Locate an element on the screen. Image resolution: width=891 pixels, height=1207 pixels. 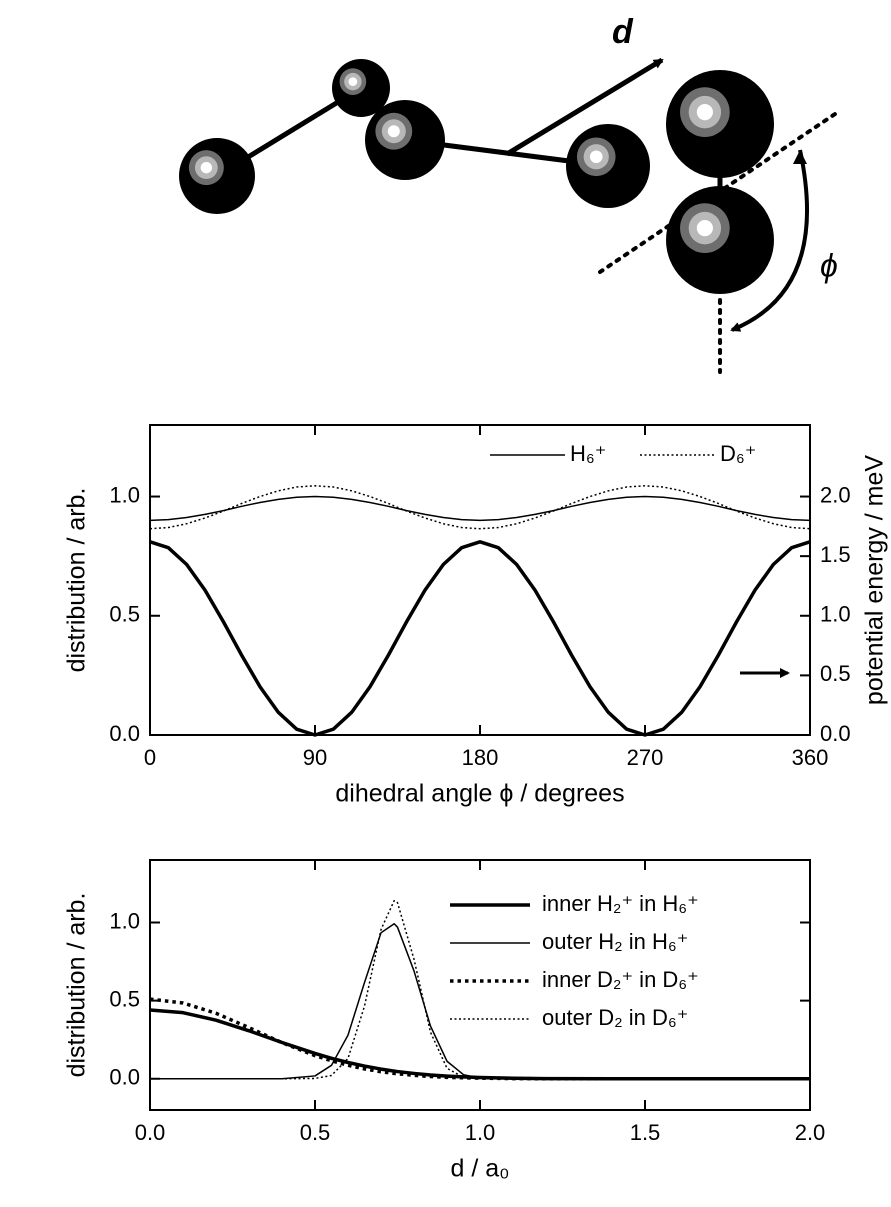
x-tick-label: 0 is located at coordinates (150, 757).